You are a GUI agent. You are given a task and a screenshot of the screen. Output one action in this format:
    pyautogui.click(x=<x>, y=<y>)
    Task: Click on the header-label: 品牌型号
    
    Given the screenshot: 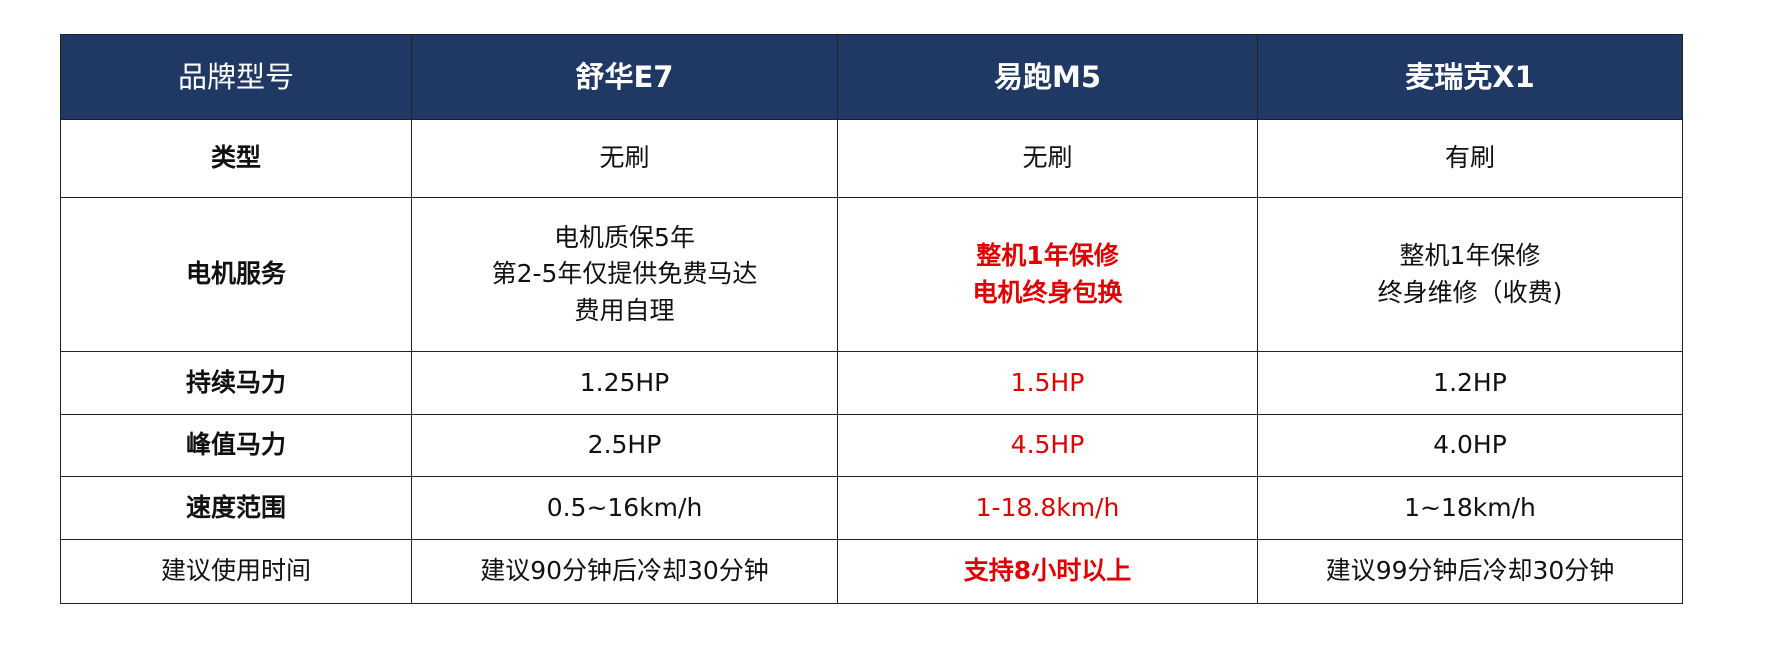 What is the action you would take?
    pyautogui.click(x=236, y=77)
    